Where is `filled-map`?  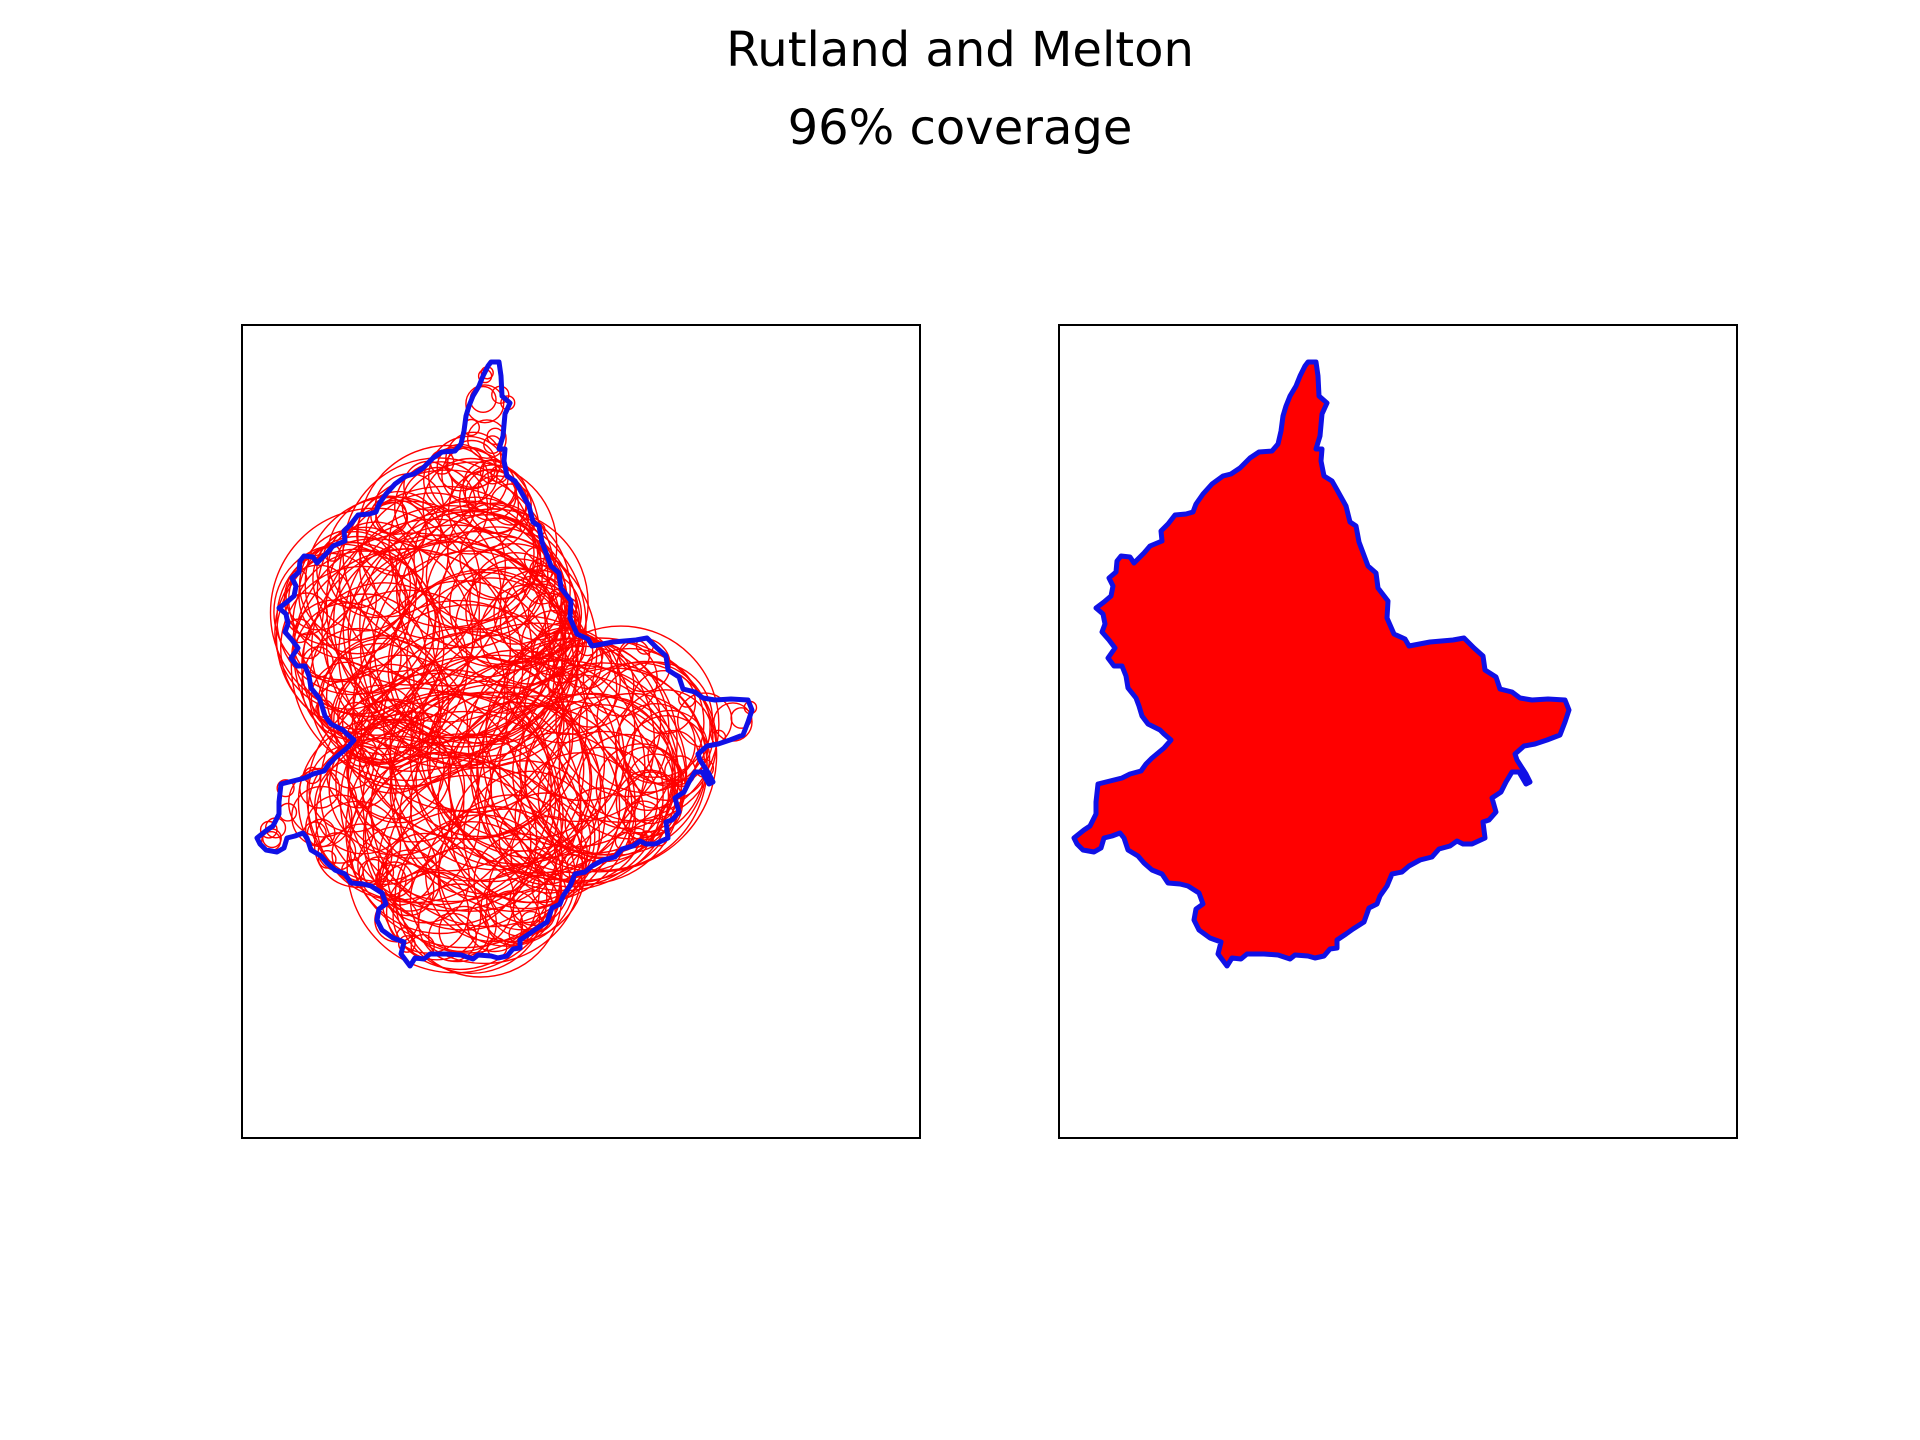 filled-map is located at coordinates (1321, 664).